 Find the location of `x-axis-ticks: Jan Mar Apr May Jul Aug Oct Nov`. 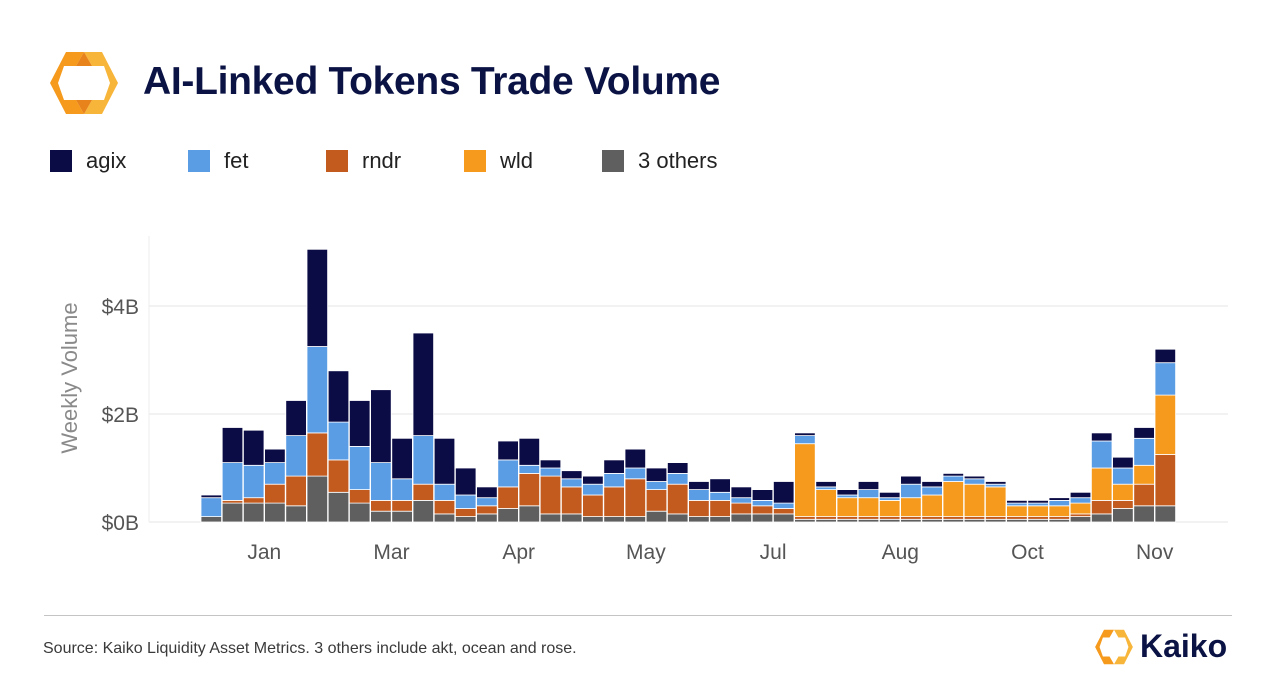

x-axis-ticks: Jan Mar Apr May Jul Aug Oct Nov is located at coordinates (710, 552).